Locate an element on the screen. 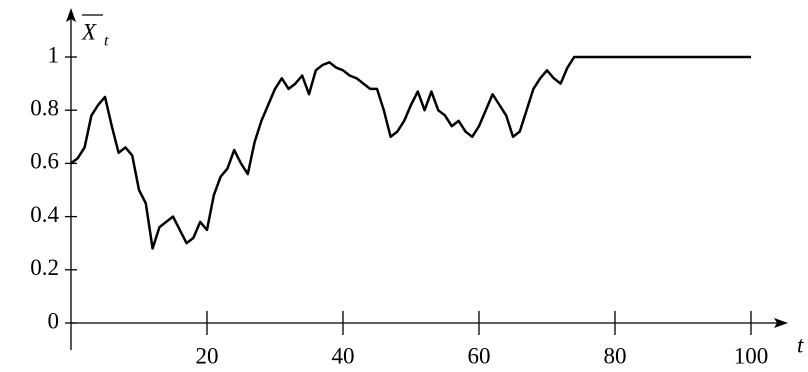 The height and width of the screenshot is (372, 808). y-label-sub: t is located at coordinates (106, 41).